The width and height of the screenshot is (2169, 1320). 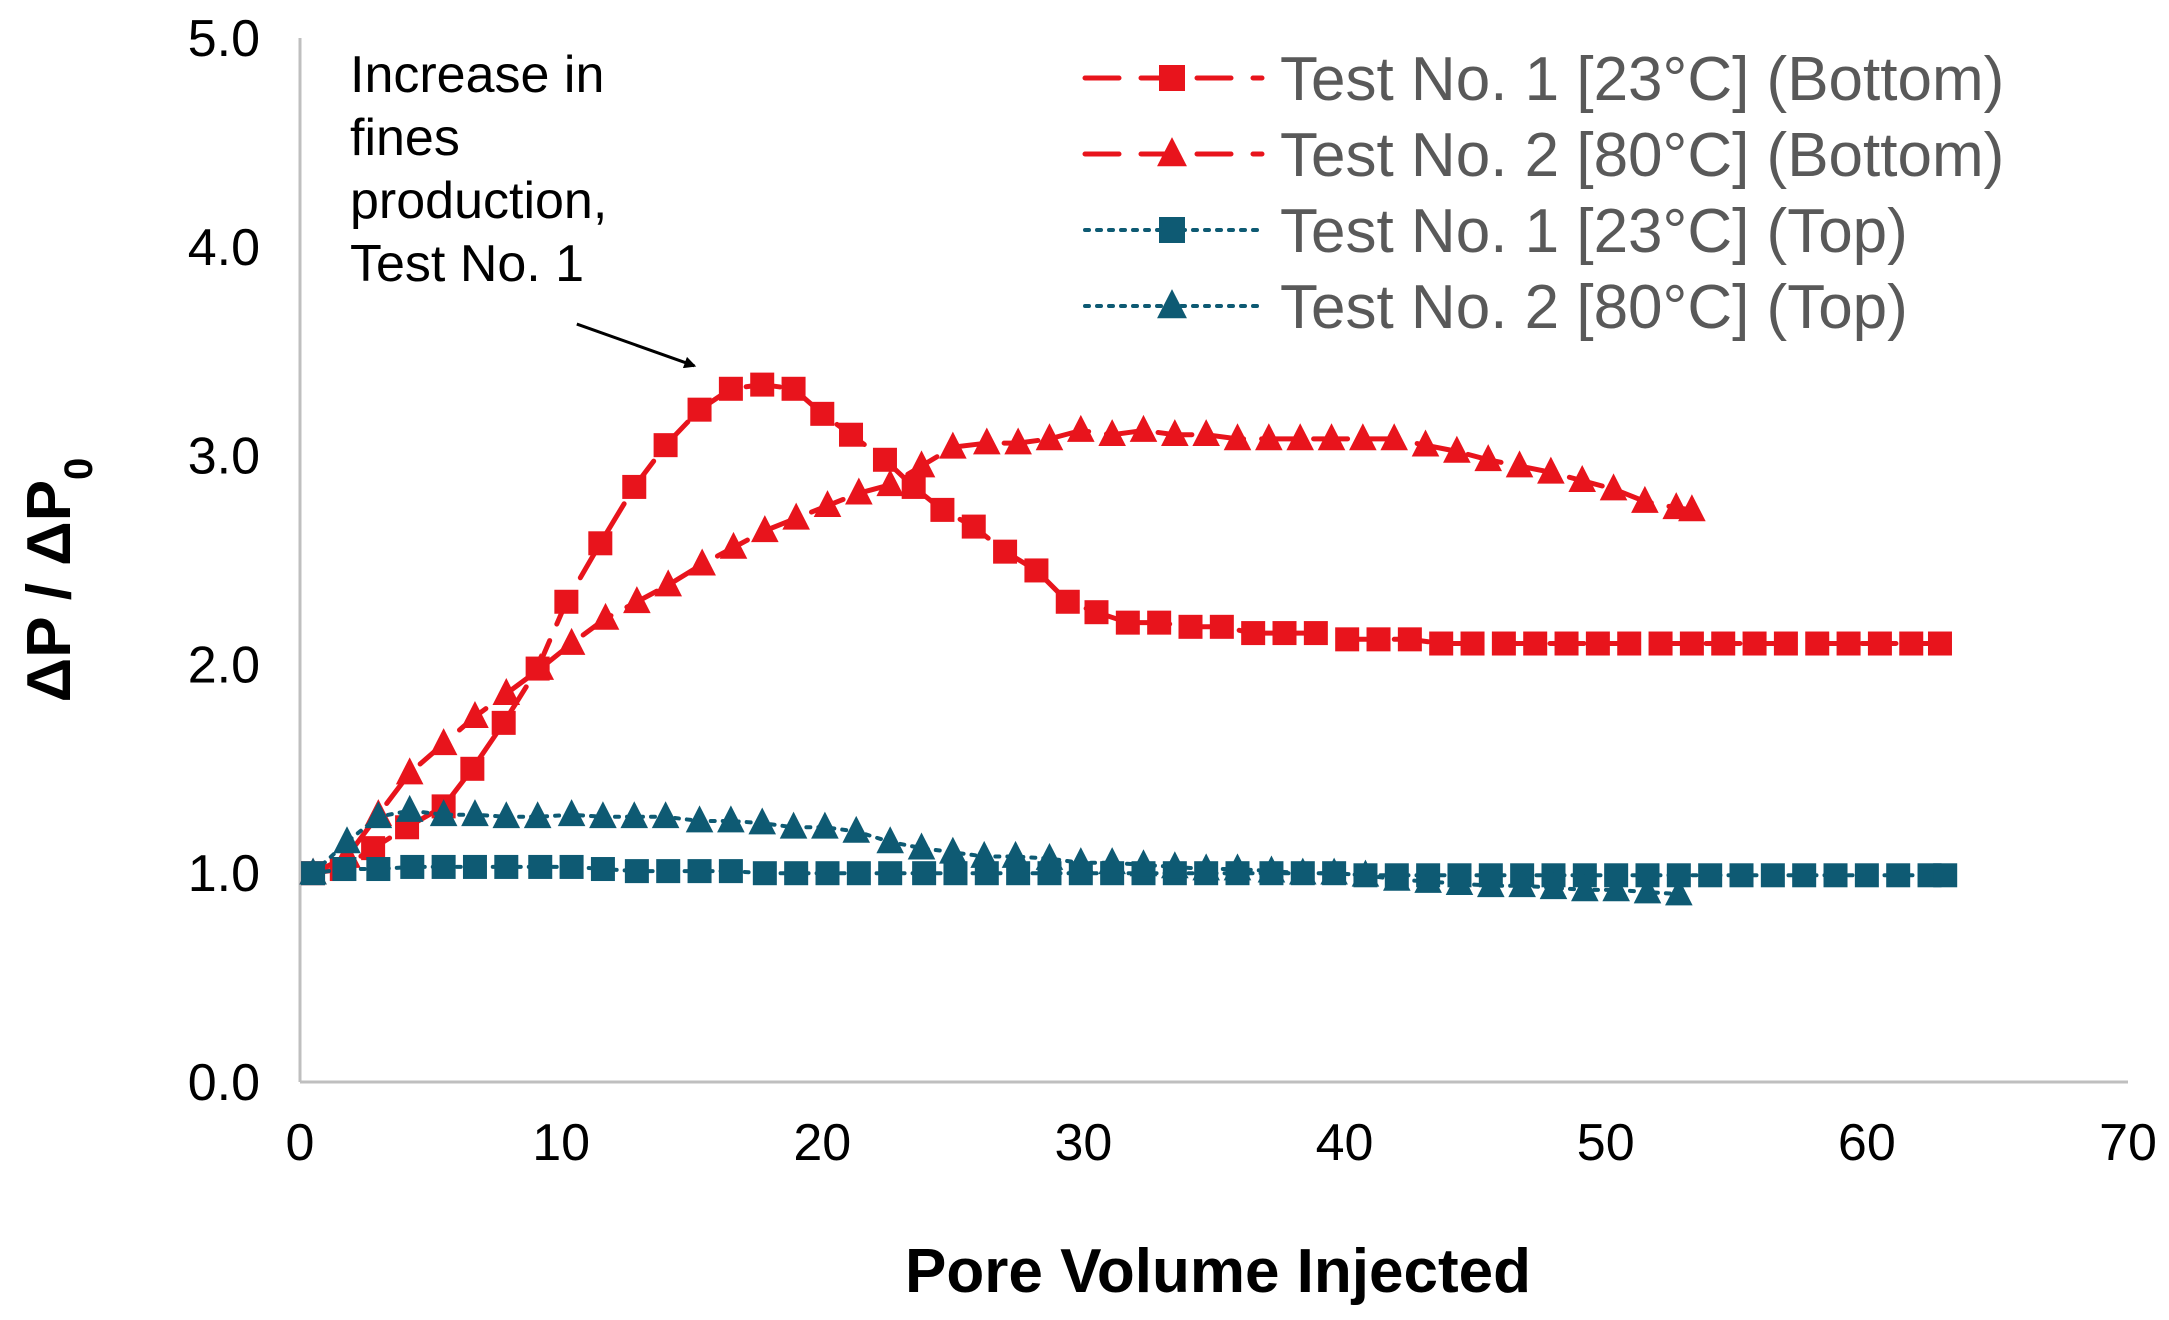 I want to click on x-tick-label: 70, so click(x=2128, y=1143).